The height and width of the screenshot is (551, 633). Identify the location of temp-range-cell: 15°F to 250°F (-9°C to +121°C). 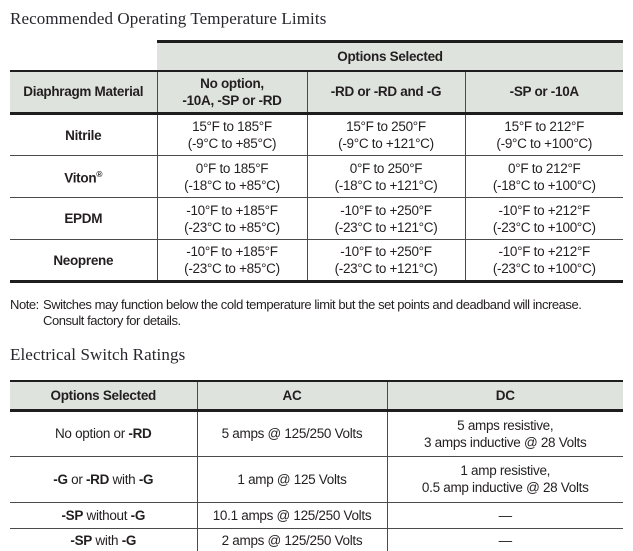
(385, 134).